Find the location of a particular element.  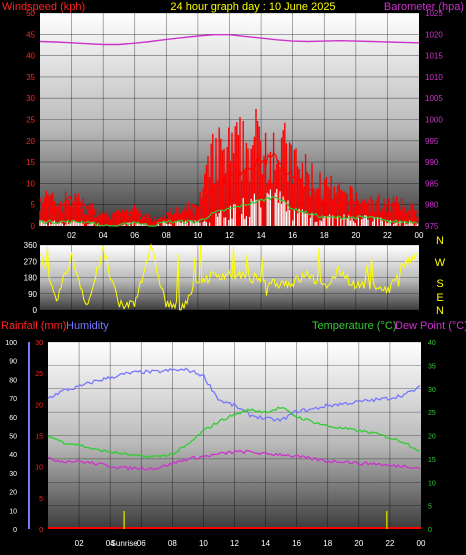

barometer-tick: 1025 is located at coordinates (434, 13).